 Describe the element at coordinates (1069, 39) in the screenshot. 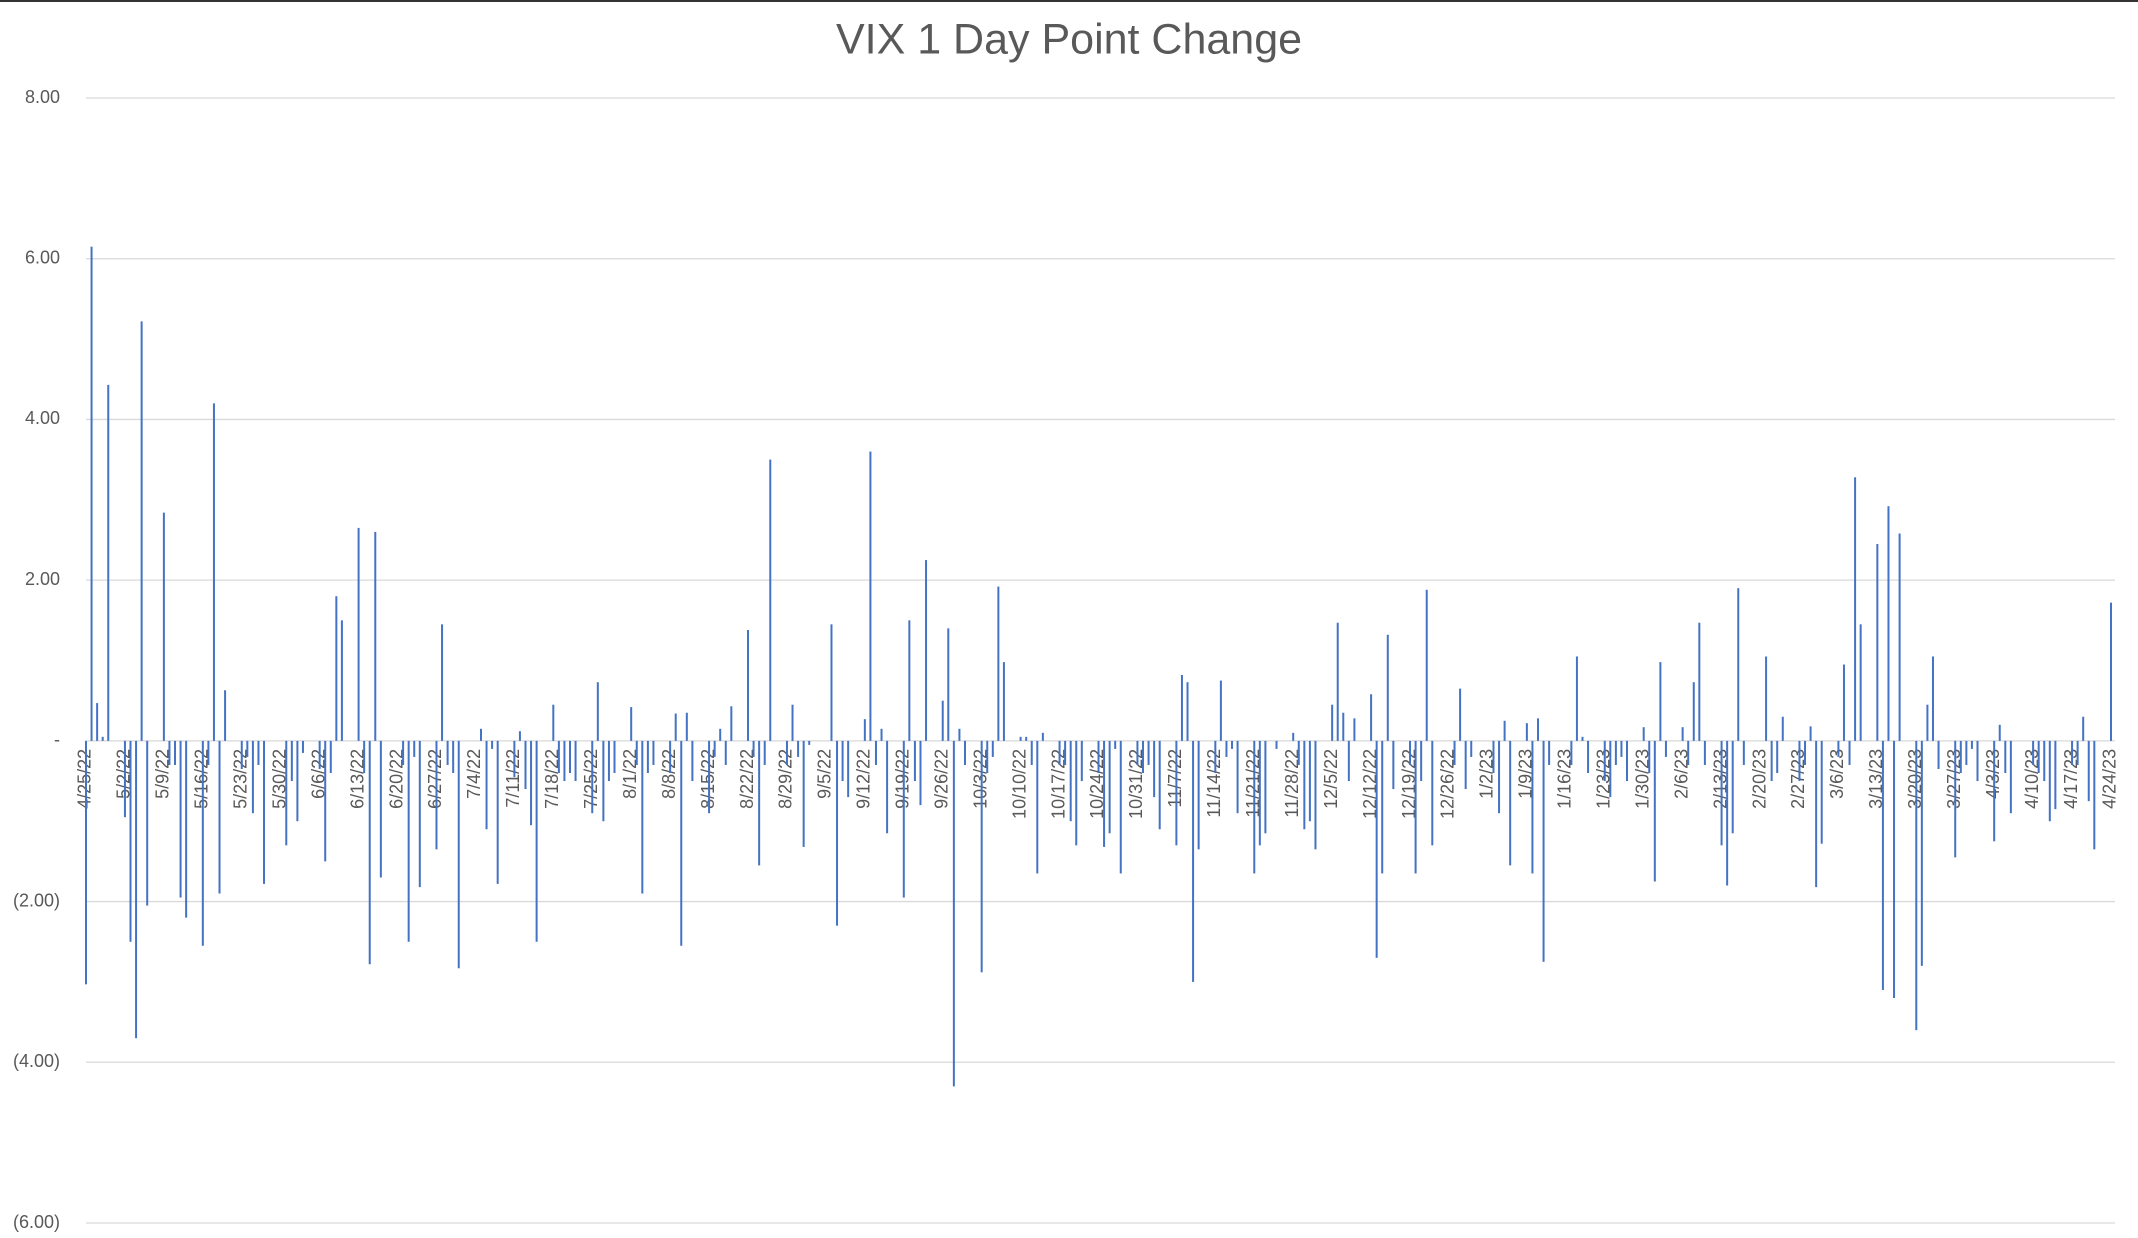

I see `chart-title: VIX 1 Day Point Change` at that location.